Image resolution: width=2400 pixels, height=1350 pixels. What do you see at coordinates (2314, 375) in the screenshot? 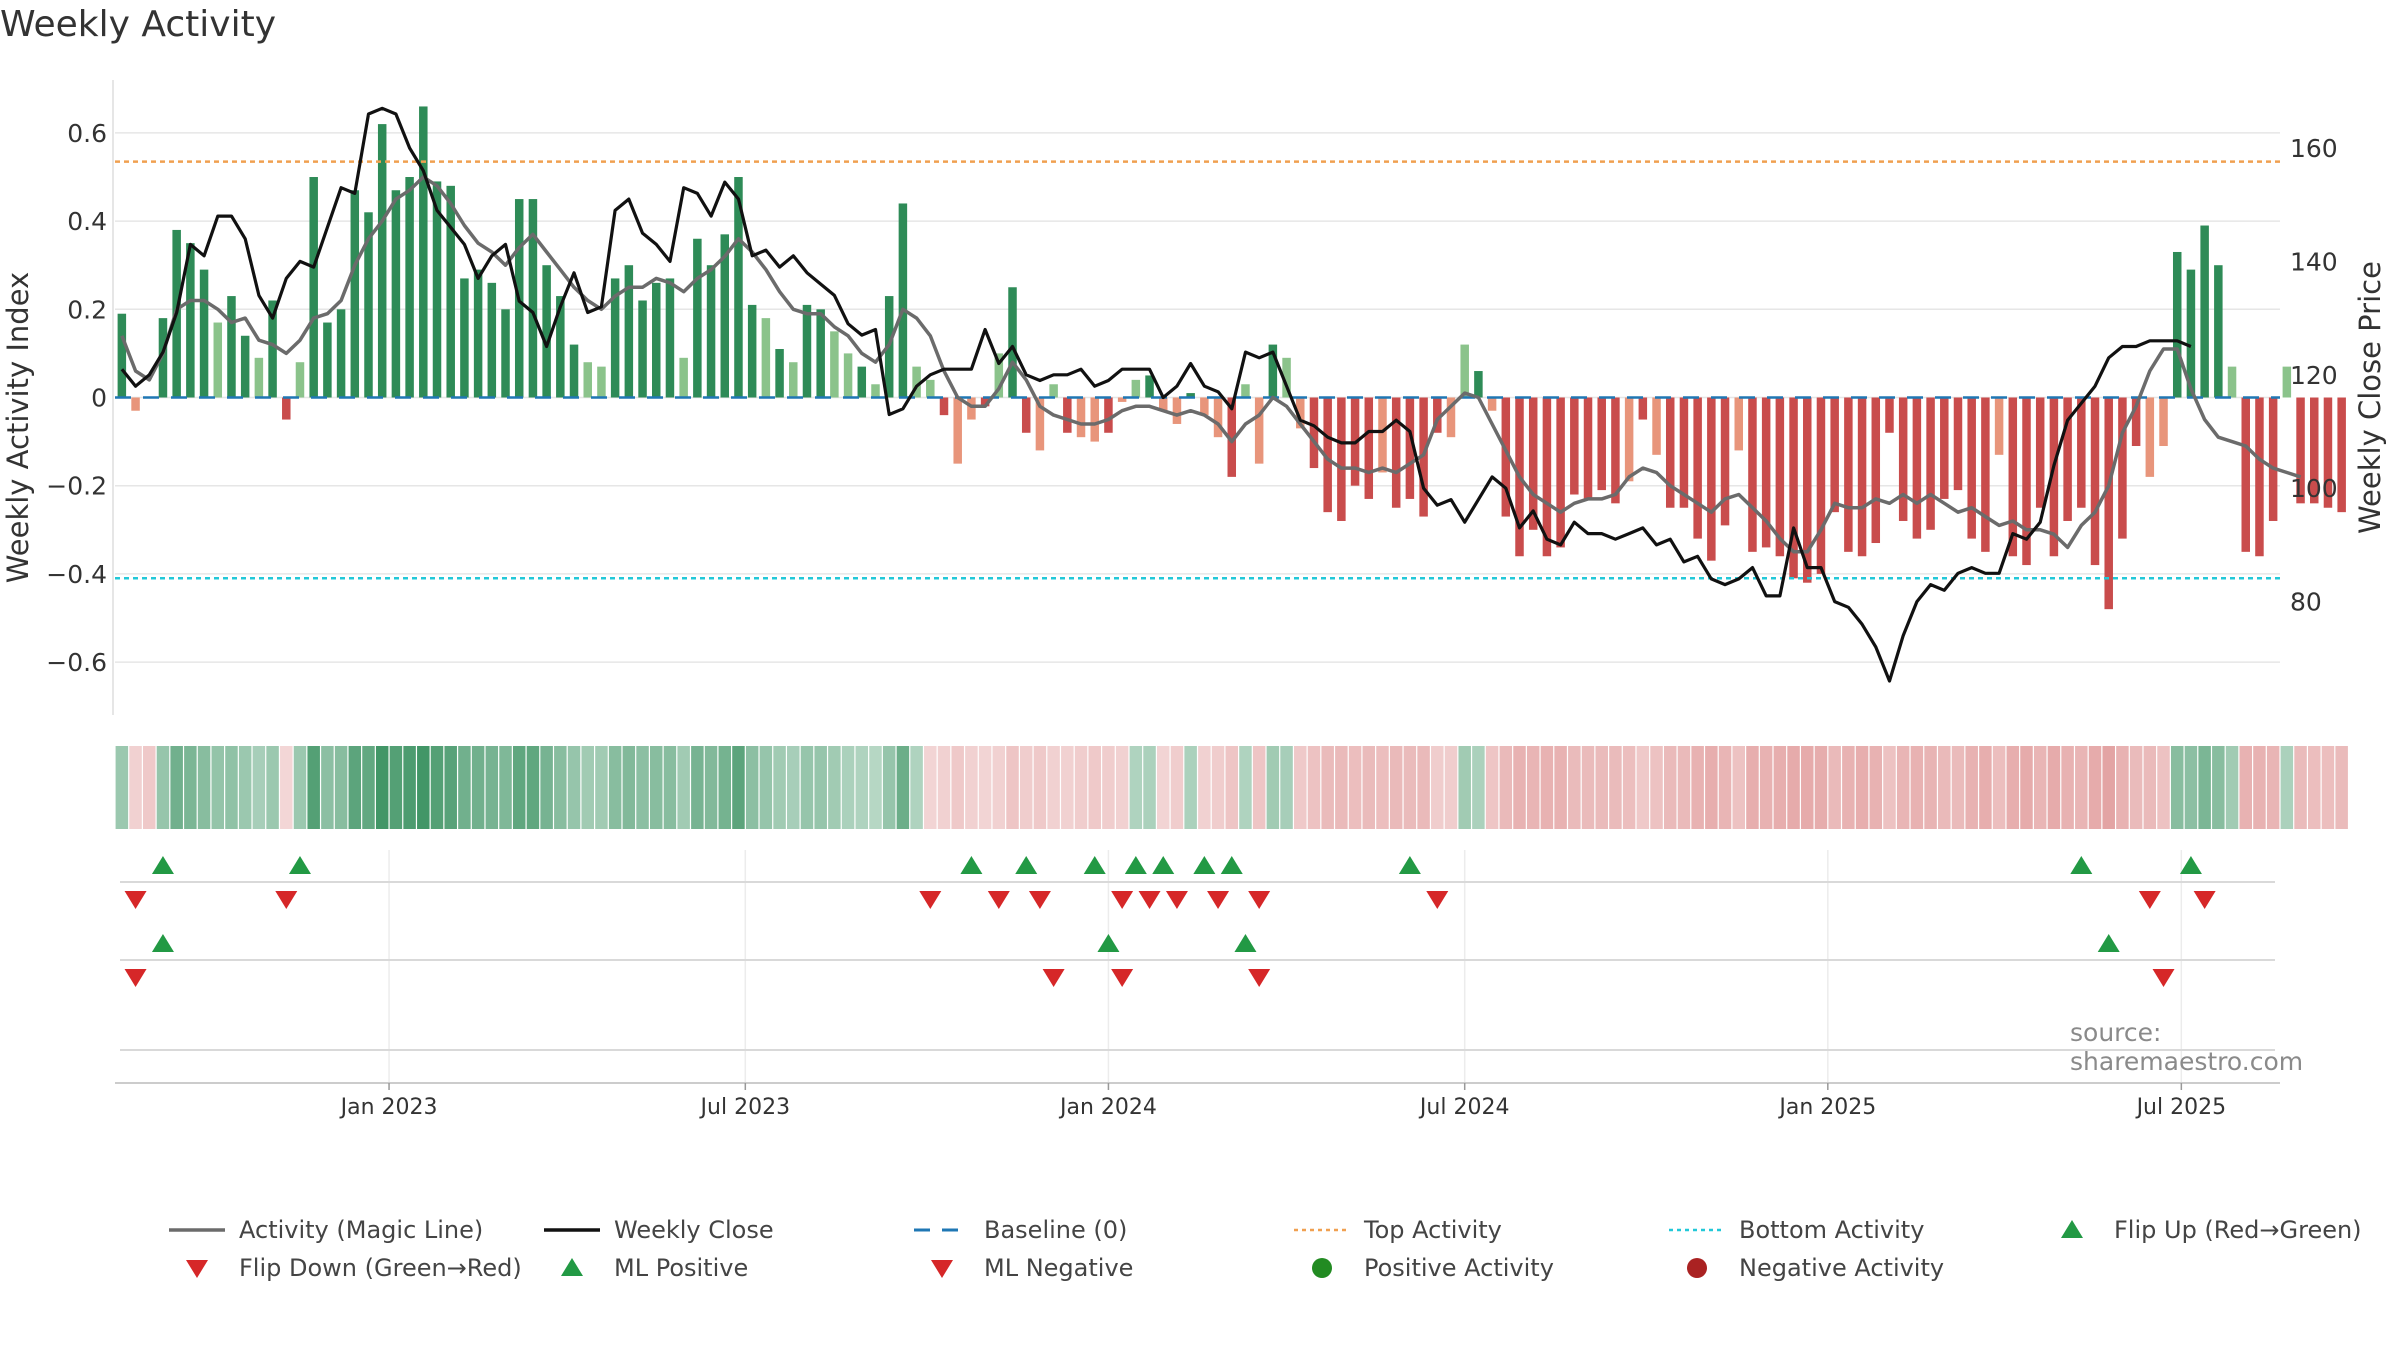
I see `right-tick-label: 120` at bounding box center [2314, 375].